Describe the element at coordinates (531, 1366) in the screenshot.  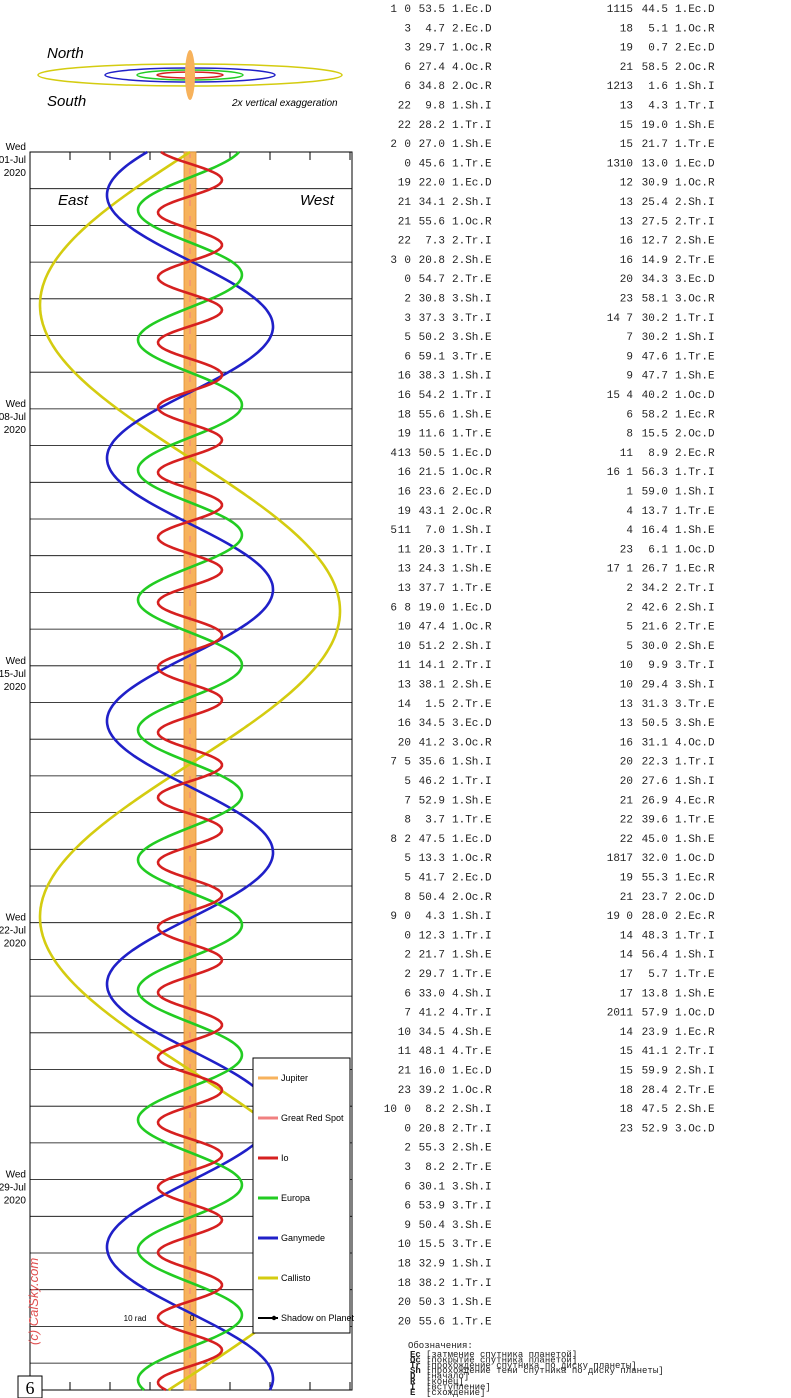
I see `key-text: [прохождение спутника по диску планеты]` at that location.